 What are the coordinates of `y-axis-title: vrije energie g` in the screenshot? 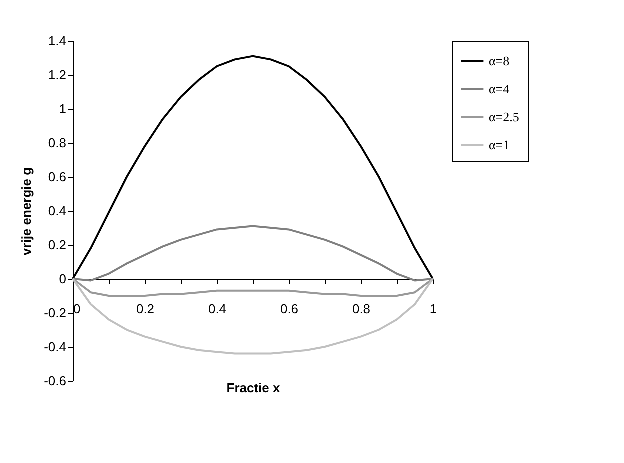 It's located at (26, 211).